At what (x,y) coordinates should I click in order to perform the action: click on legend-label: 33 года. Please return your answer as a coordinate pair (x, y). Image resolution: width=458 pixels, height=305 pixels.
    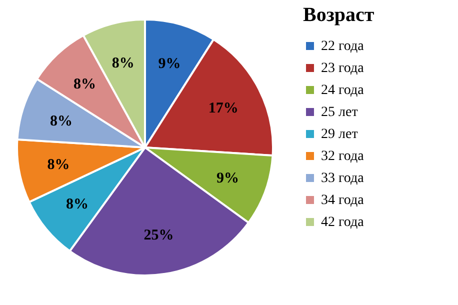
    Looking at the image, I should click on (343, 178).